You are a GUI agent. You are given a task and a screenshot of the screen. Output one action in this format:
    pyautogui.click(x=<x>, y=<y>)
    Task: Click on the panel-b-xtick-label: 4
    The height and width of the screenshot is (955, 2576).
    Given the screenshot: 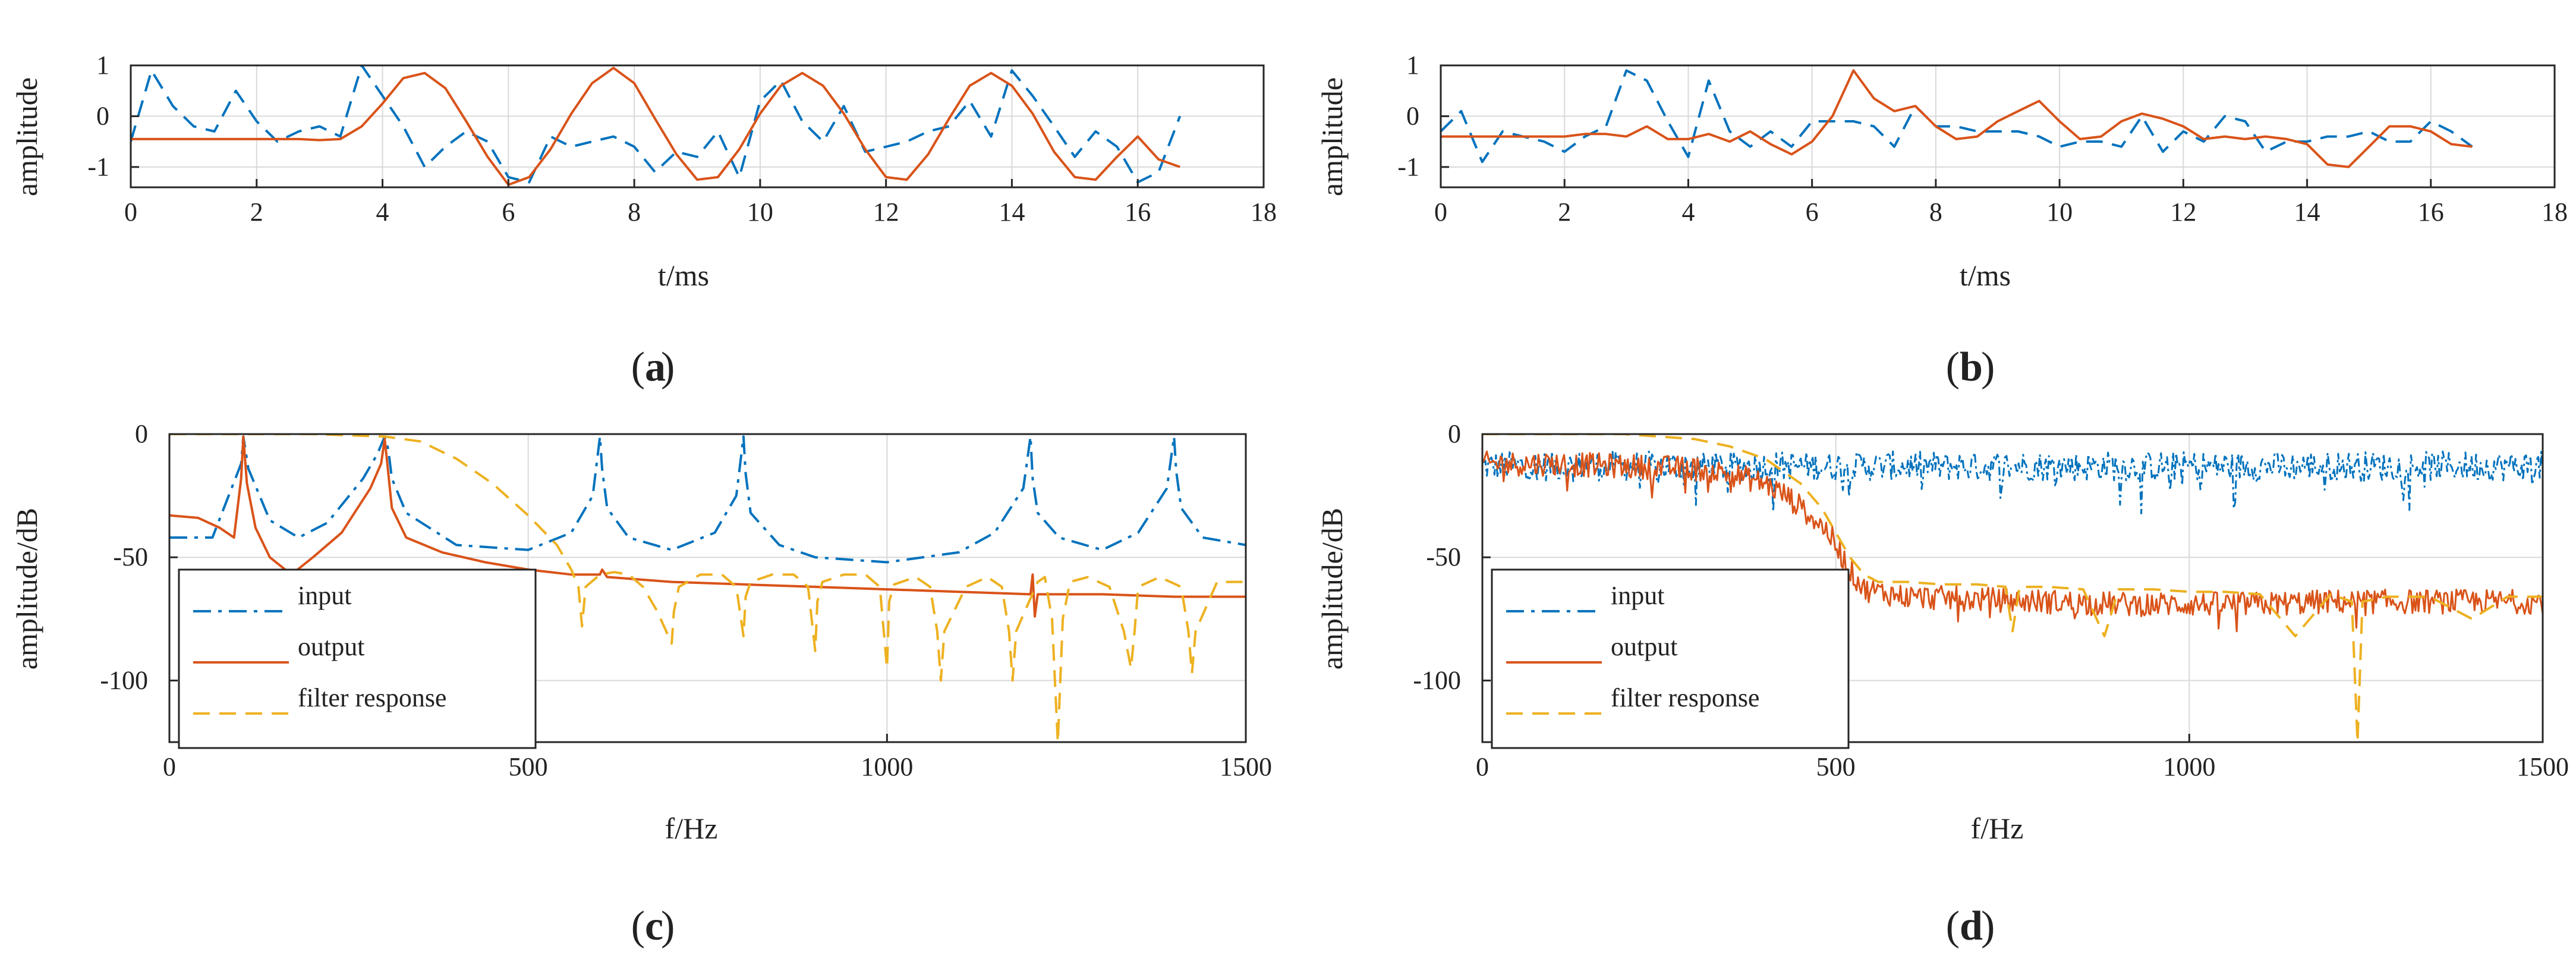 What is the action you would take?
    pyautogui.click(x=1688, y=212)
    